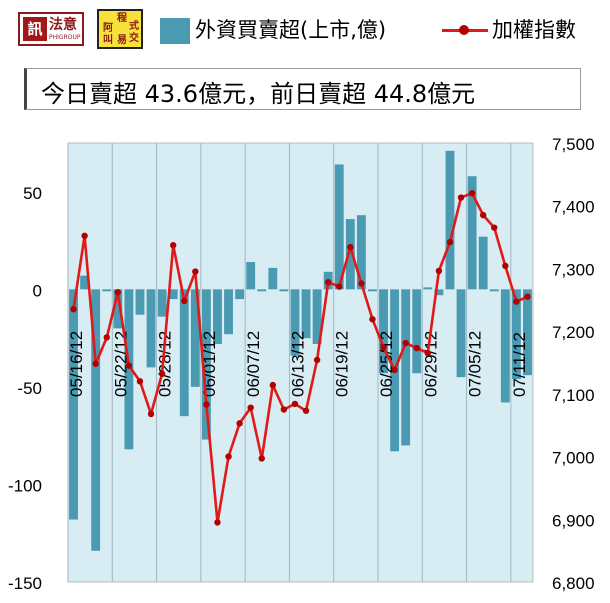 This screenshot has height=603, width=610. I want to click on logo2-char: 阿, so click(108, 28).